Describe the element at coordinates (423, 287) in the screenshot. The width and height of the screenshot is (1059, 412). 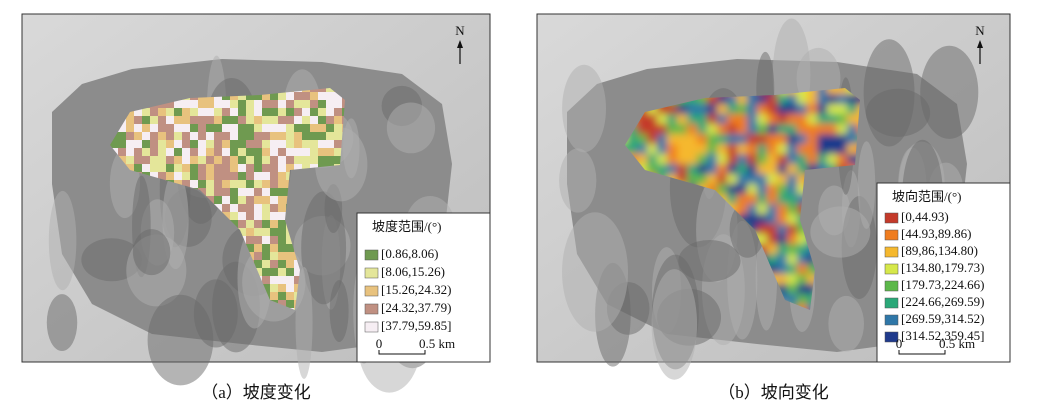
I see `legend-box` at that location.